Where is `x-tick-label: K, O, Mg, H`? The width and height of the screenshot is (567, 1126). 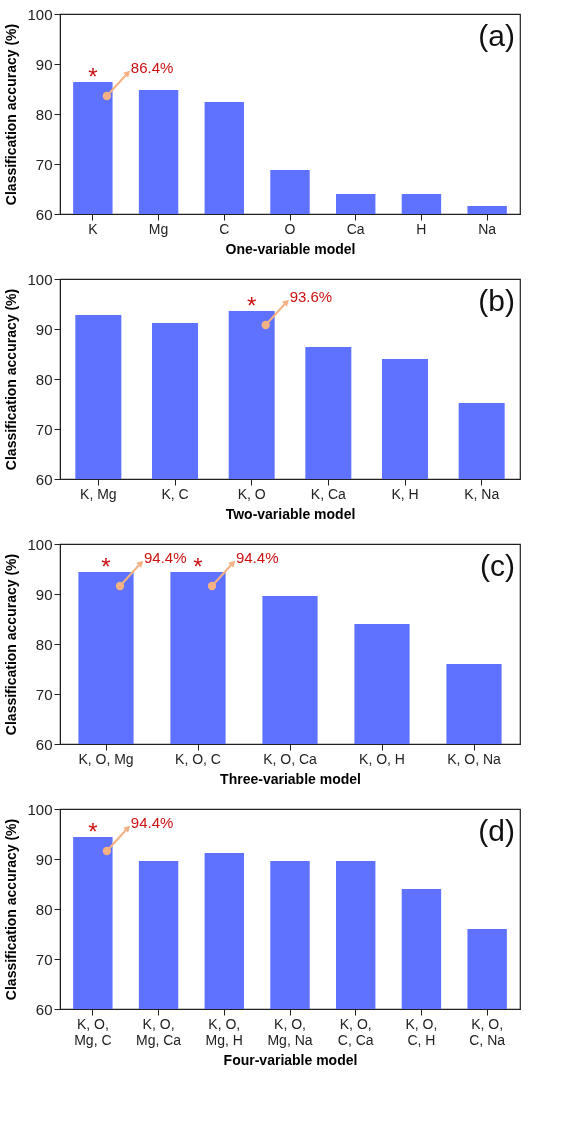
x-tick-label: K, O, Mg, H is located at coordinates (224, 1031).